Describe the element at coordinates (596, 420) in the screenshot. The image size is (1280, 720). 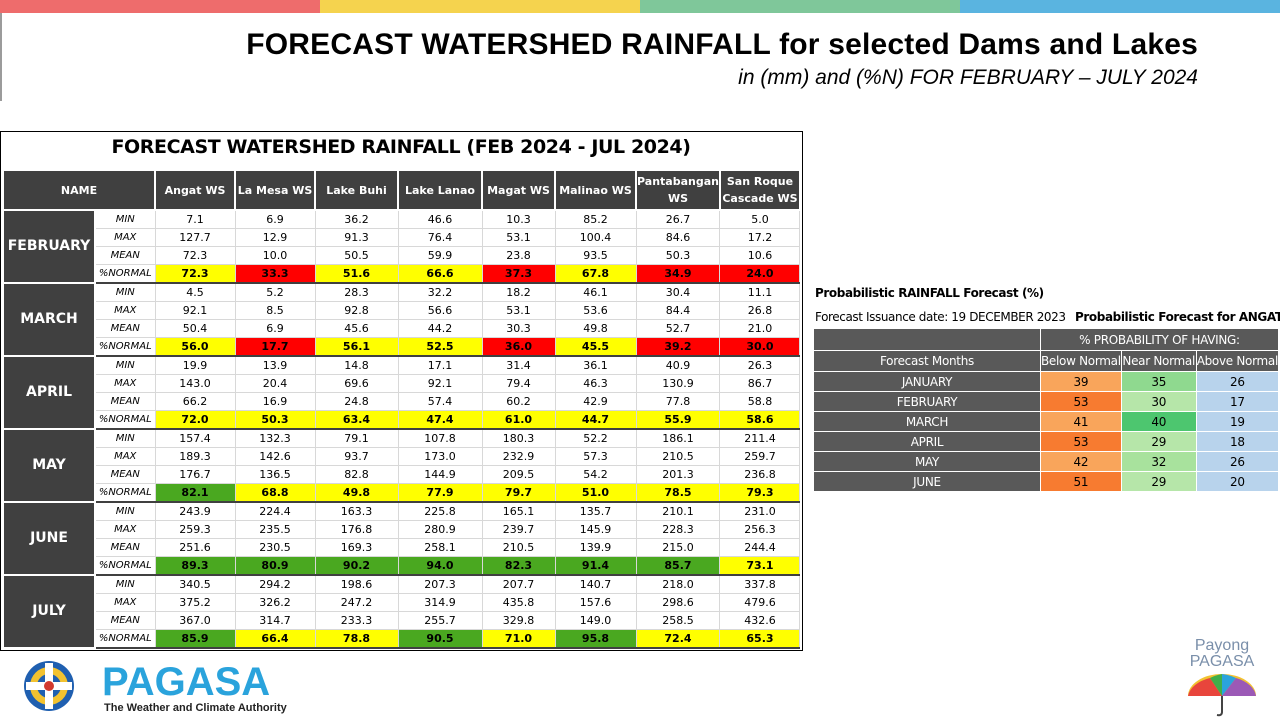
I see `percent-normal-cell: 44.7` at that location.